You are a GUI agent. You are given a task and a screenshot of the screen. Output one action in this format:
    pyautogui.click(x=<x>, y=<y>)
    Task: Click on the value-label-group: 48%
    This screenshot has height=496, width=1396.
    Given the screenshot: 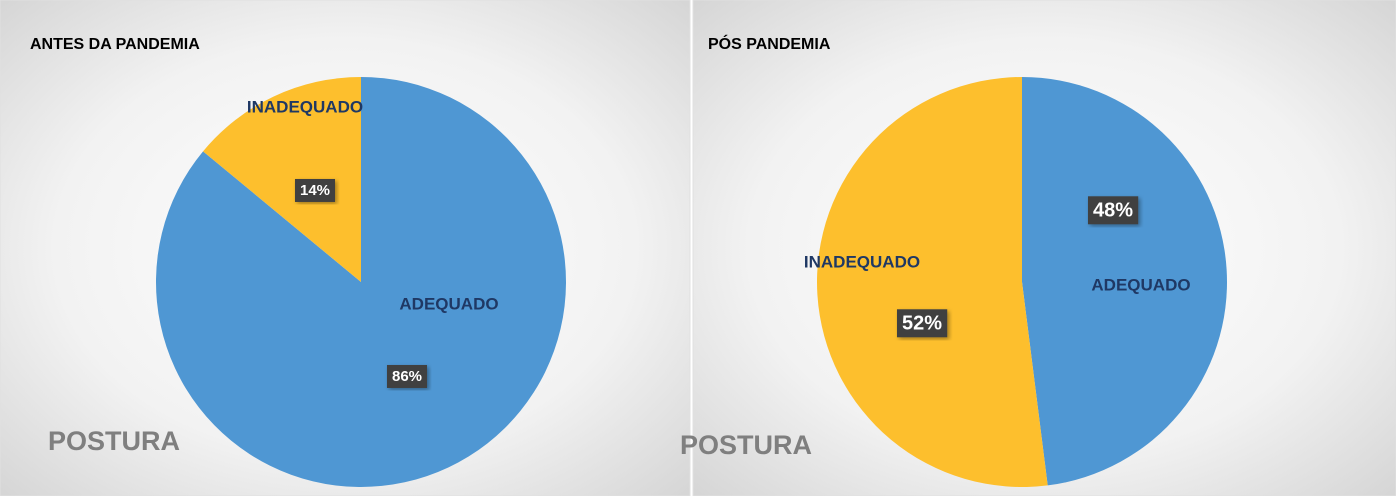 What is the action you would take?
    pyautogui.click(x=1113, y=210)
    